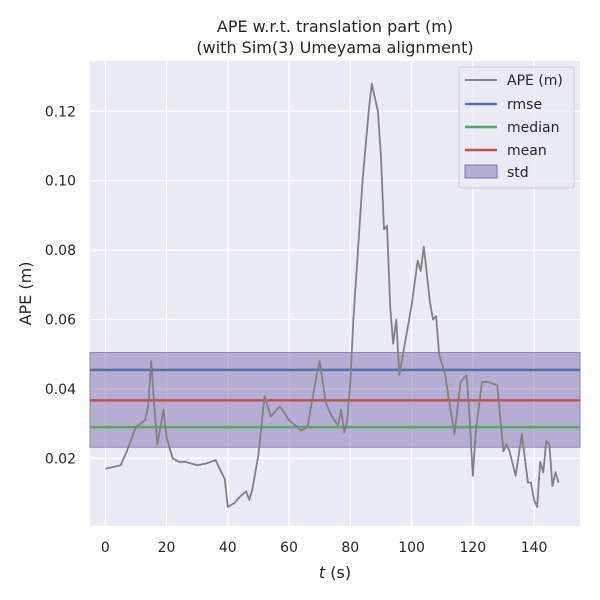  I want to click on legend-swatch-std, so click(481, 171).